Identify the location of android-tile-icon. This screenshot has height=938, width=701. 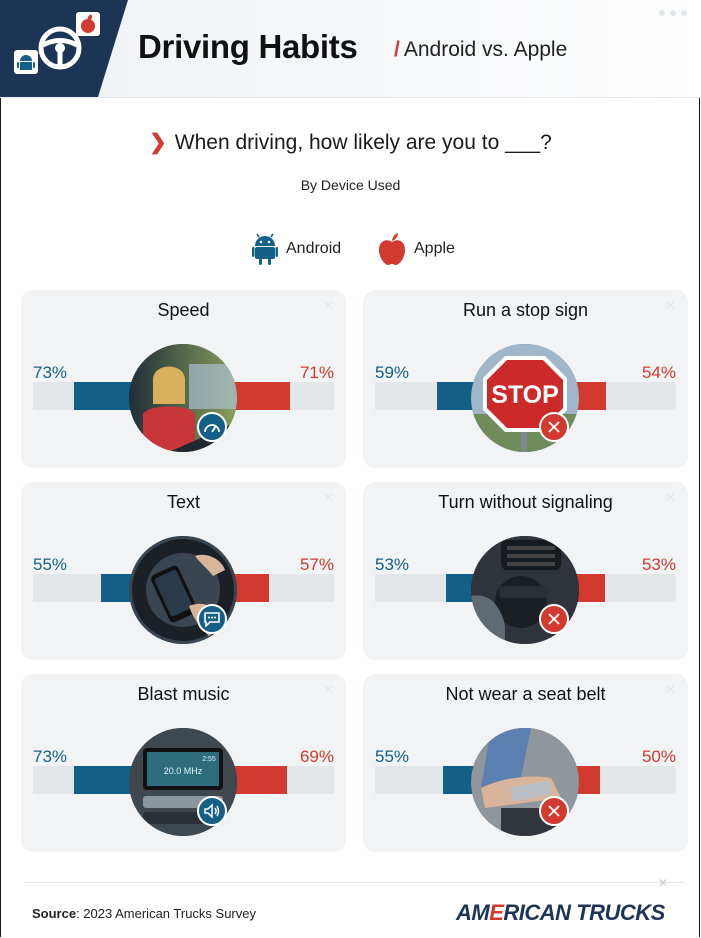
(26, 62).